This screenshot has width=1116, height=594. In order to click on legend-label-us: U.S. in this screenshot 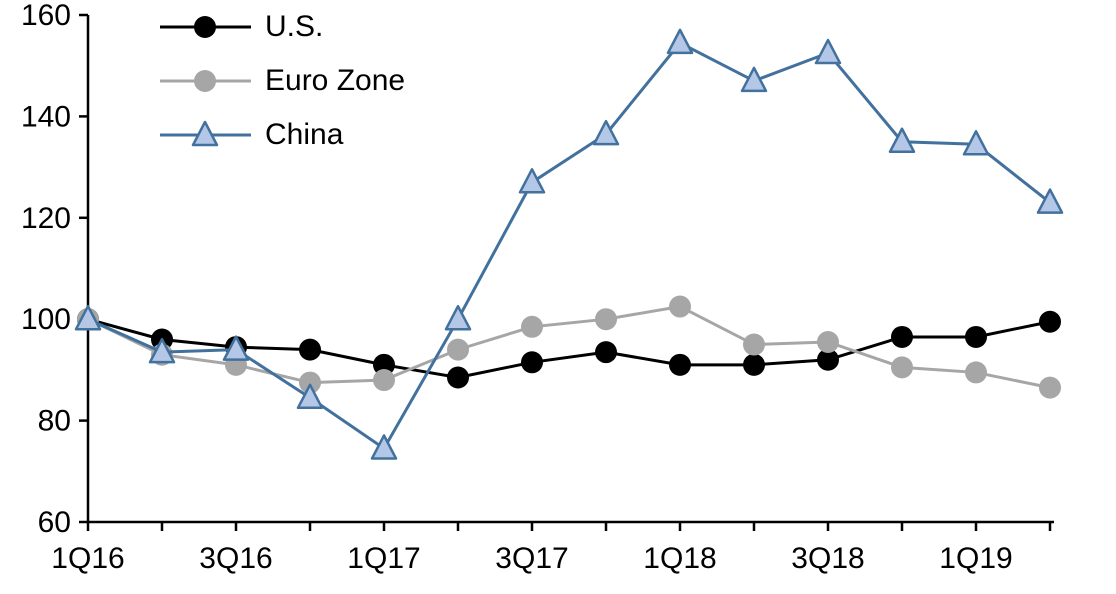, I will do `click(294, 26)`.